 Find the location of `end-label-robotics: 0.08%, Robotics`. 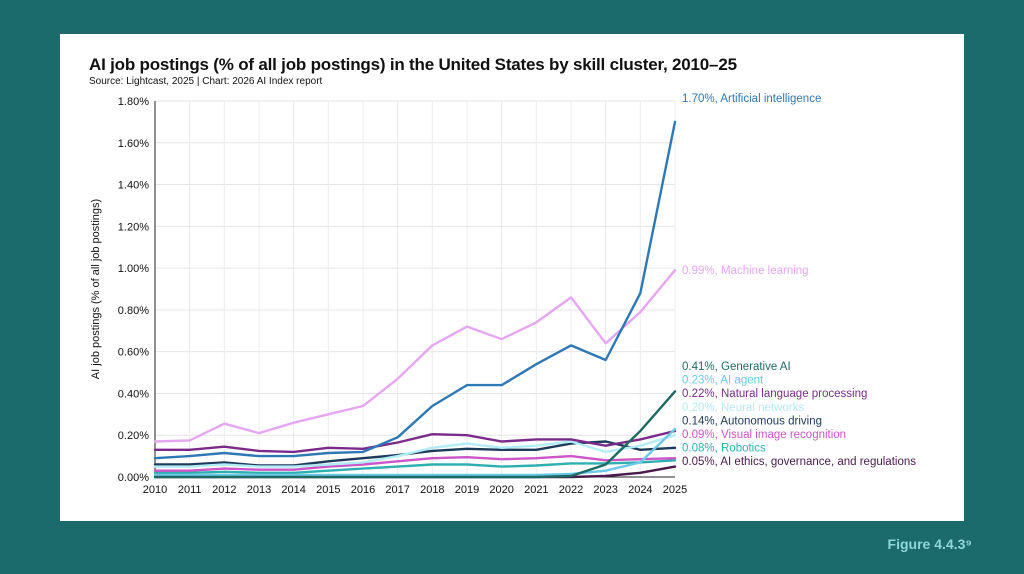

end-label-robotics: 0.08%, Robotics is located at coordinates (724, 449).